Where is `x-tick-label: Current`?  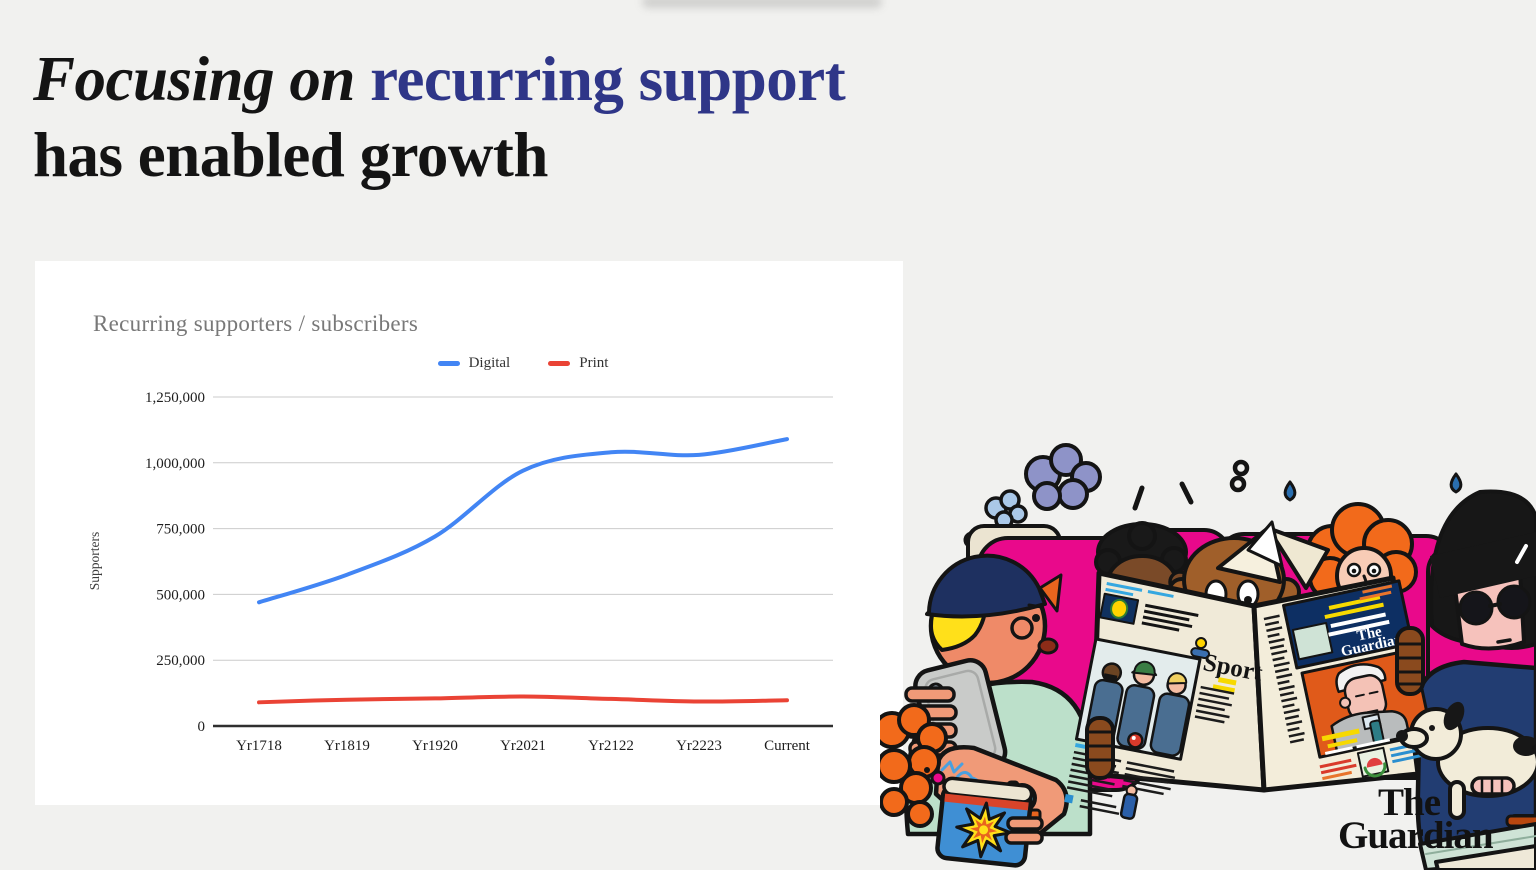
x-tick-label: Current is located at coordinates (787, 746).